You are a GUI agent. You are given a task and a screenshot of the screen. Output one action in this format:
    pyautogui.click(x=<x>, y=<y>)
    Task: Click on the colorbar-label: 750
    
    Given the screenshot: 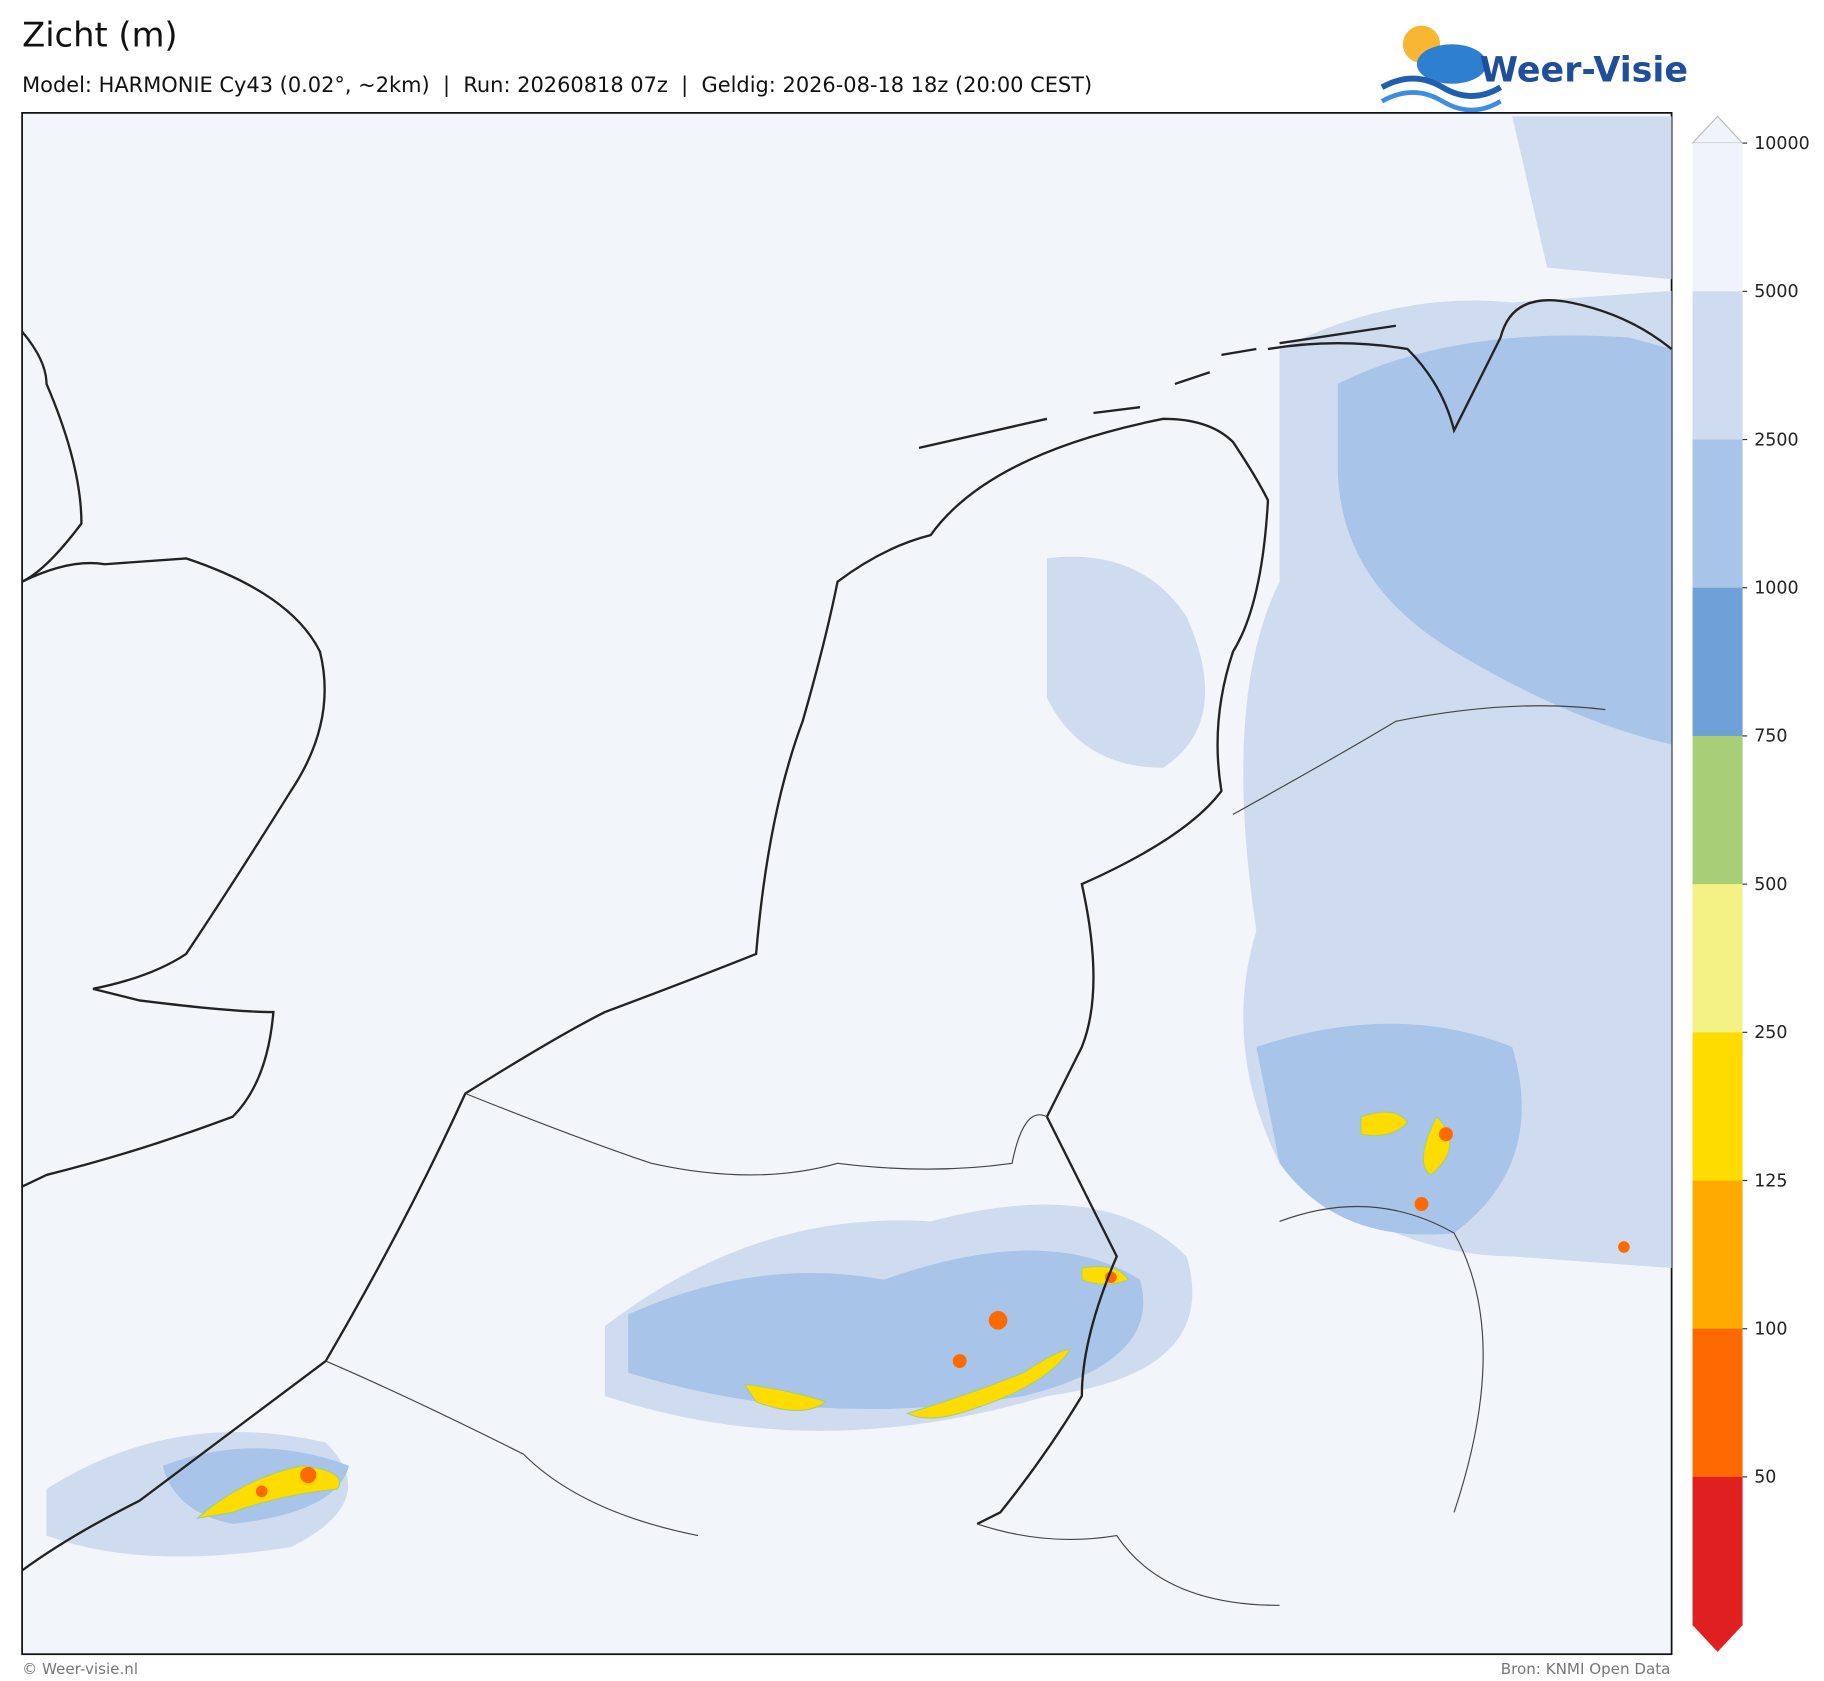 What is the action you would take?
    pyautogui.click(x=1770, y=737)
    